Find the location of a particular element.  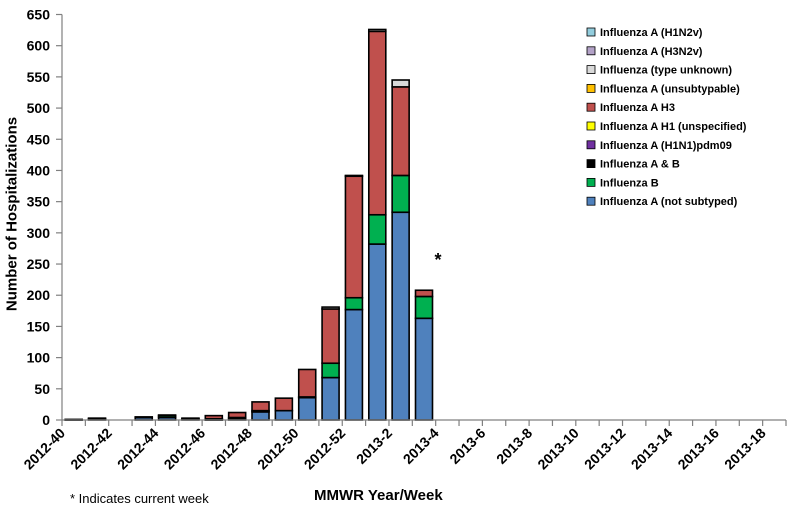

legend-item: Influenza A (H3N2v) is located at coordinates (644, 52).